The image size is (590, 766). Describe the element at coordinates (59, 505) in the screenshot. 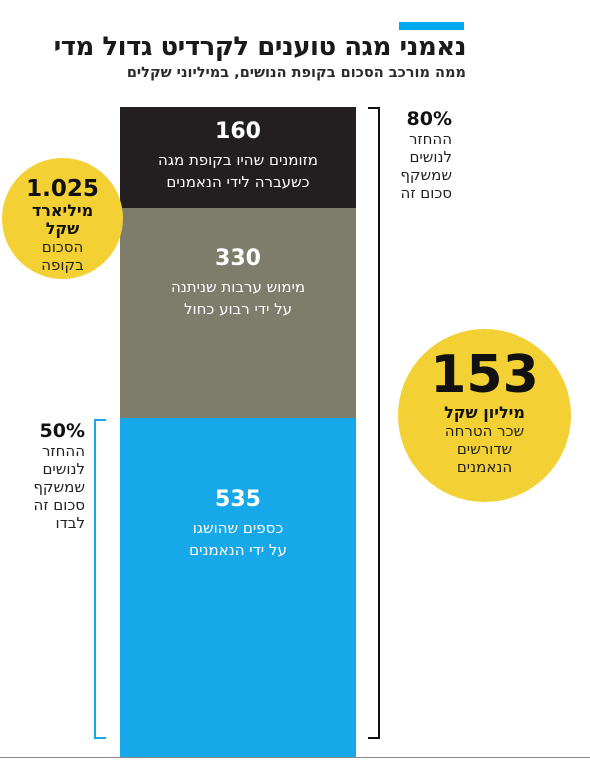

I see `bracket-bottom-line-4: סכום זה` at that location.